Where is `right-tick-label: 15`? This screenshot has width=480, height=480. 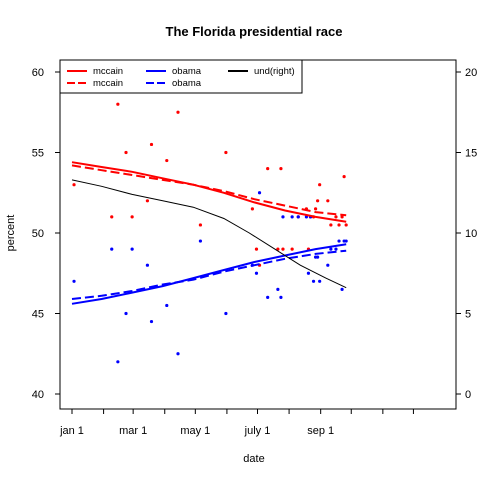
right-tick-label: 15 is located at coordinates (471, 154).